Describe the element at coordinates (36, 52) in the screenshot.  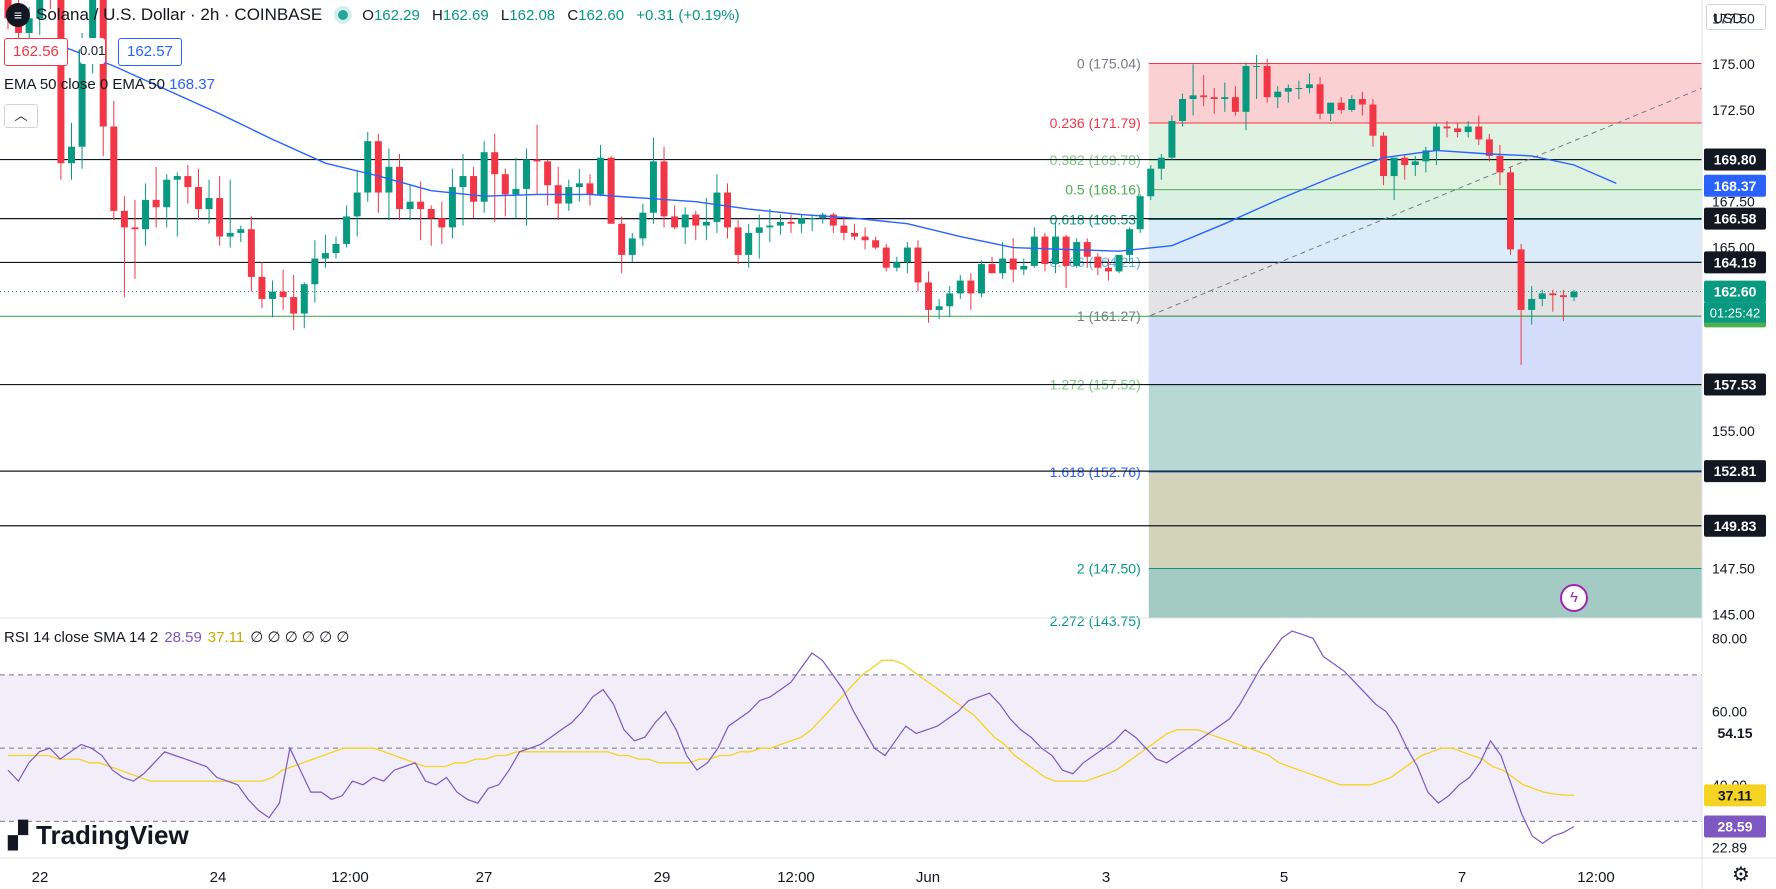
I see `sell-button: 162.56` at that location.